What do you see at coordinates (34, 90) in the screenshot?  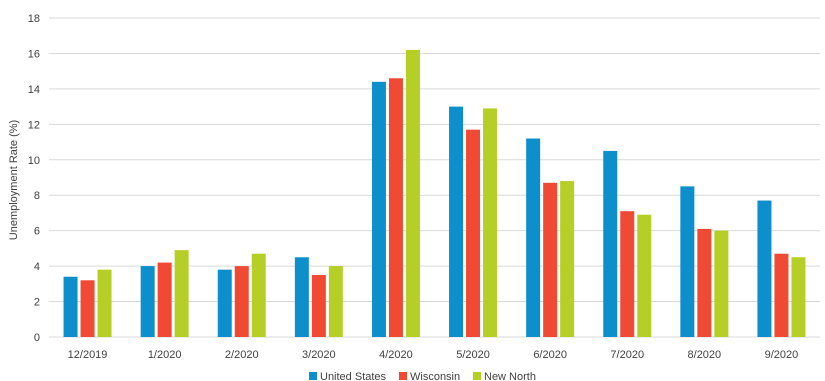 I see `y-tick-label: 14` at bounding box center [34, 90].